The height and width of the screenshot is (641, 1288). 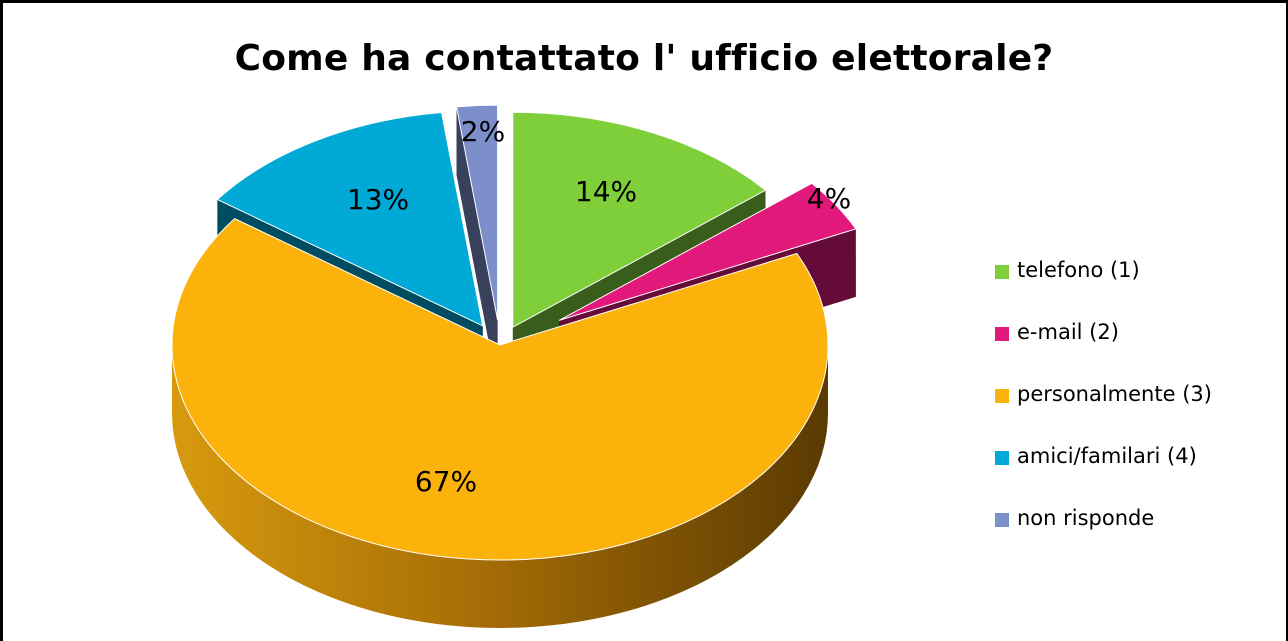 What do you see at coordinates (1078, 270) in the screenshot?
I see `legend-label: telefono (1)` at bounding box center [1078, 270].